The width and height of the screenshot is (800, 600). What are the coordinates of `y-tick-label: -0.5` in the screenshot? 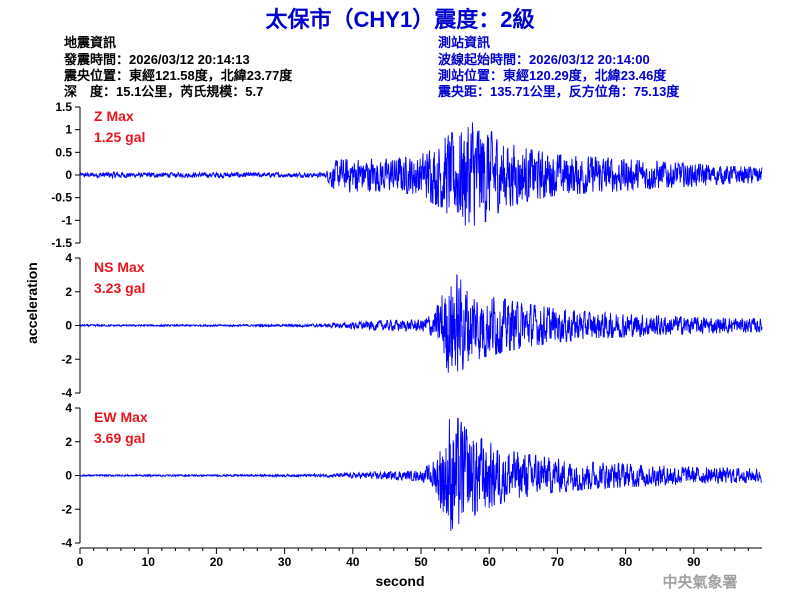 It's located at (61, 198).